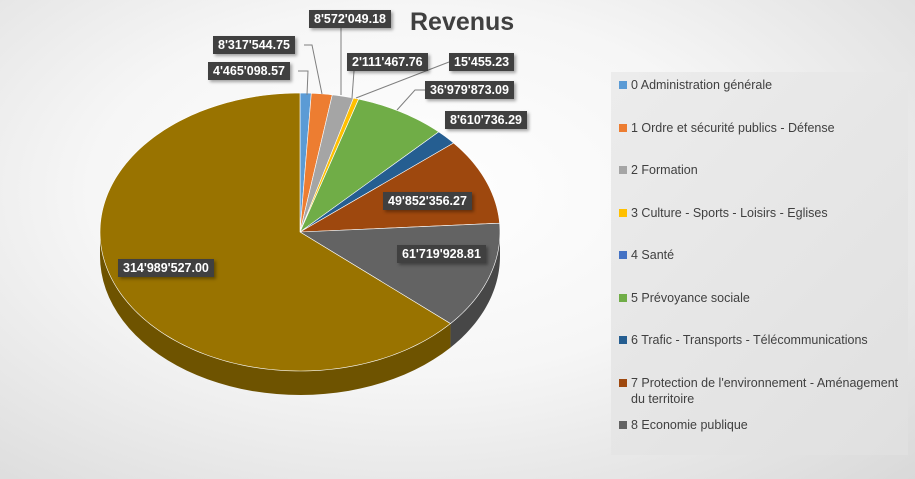  I want to click on legend-item: 0 Administration générale, so click(761, 85).